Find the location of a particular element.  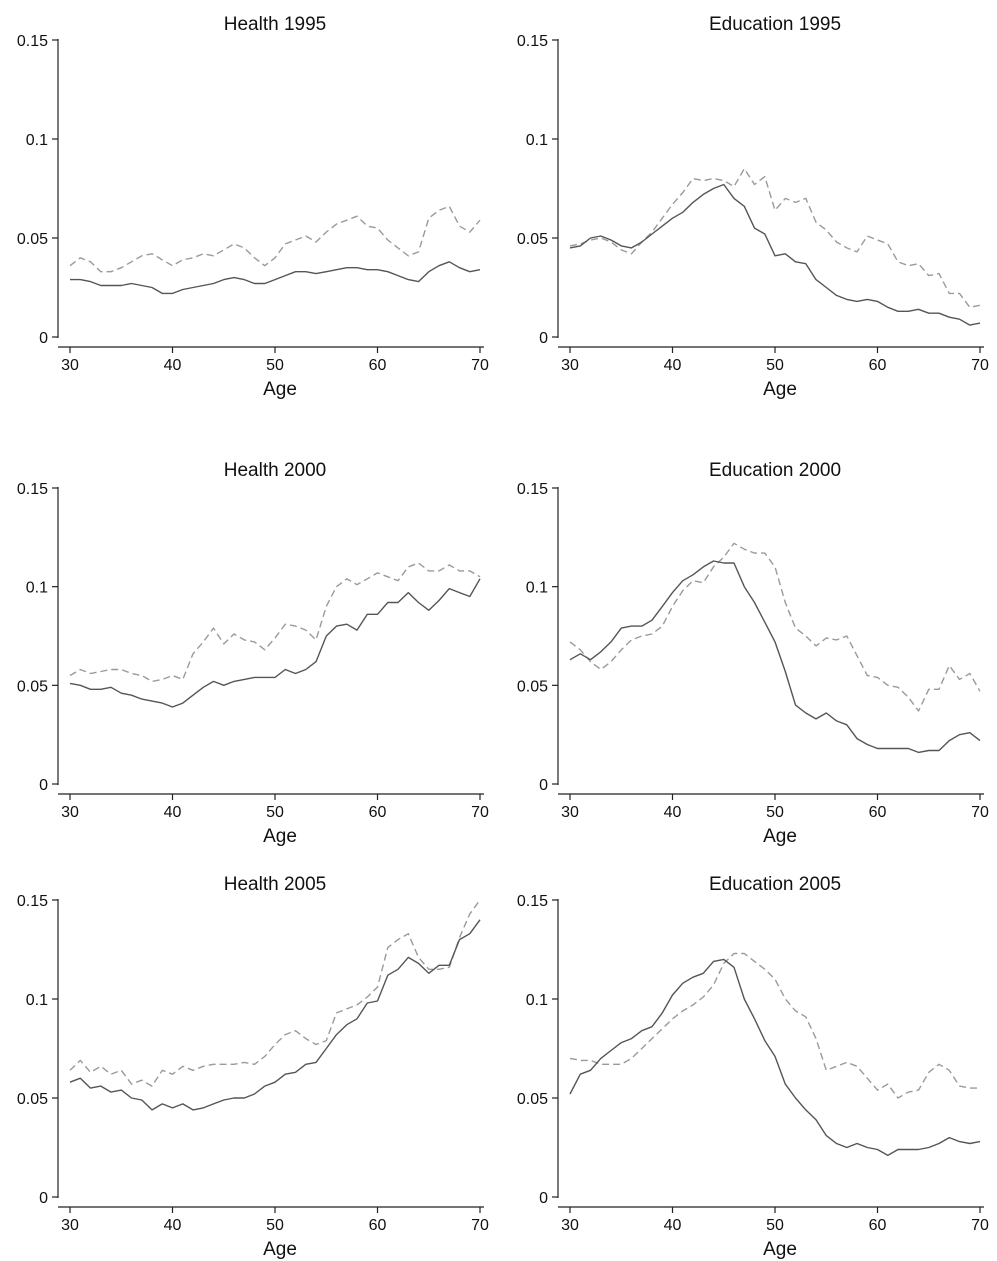

chart-5-x-tick-label: 60 is located at coordinates (878, 1225).